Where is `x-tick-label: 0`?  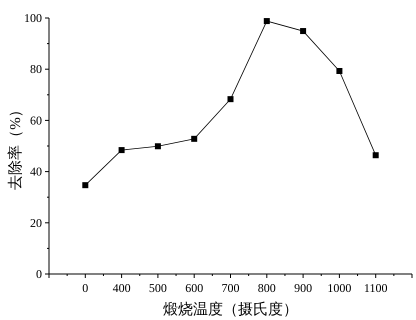
x-tick-label: 0 is located at coordinates (85, 288).